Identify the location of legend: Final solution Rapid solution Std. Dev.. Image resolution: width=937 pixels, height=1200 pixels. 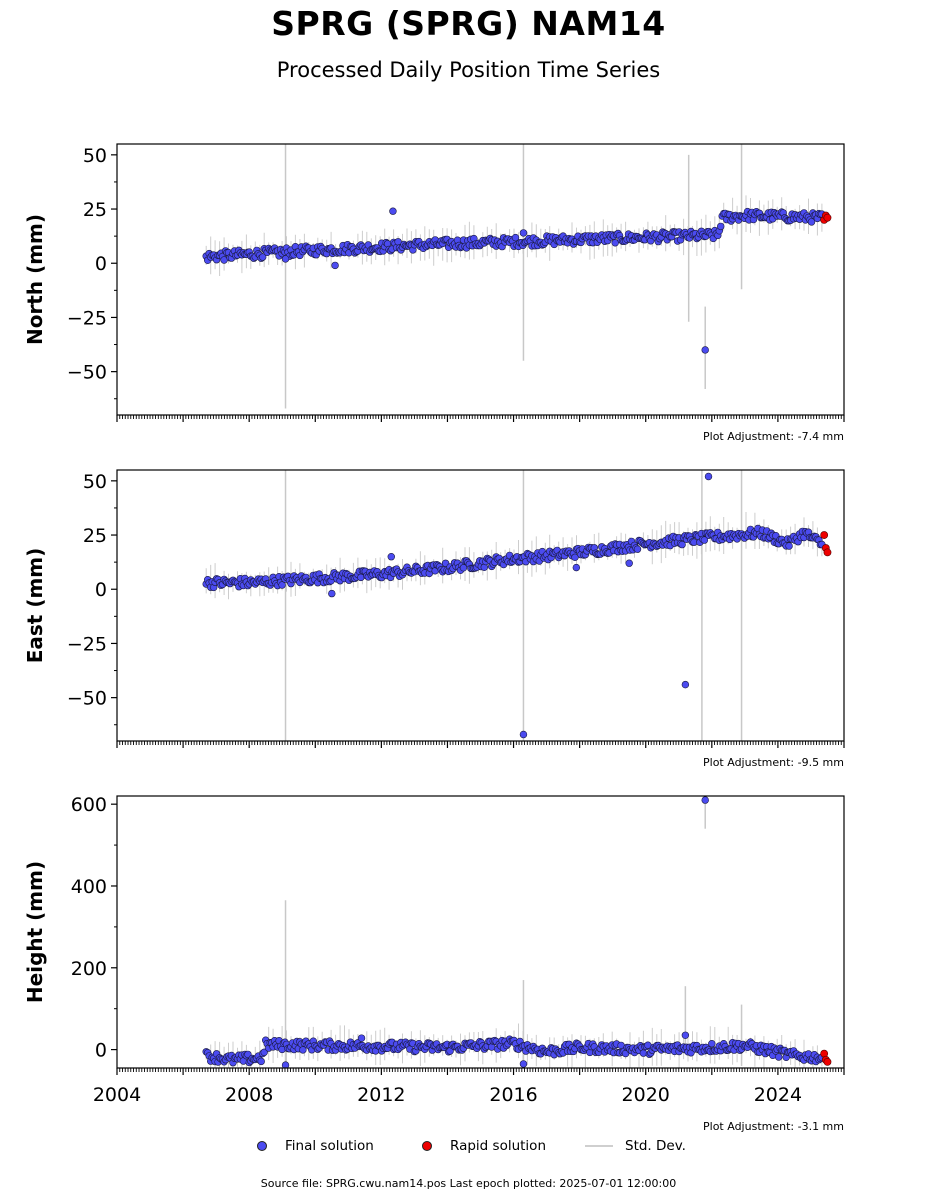
(468, 1148).